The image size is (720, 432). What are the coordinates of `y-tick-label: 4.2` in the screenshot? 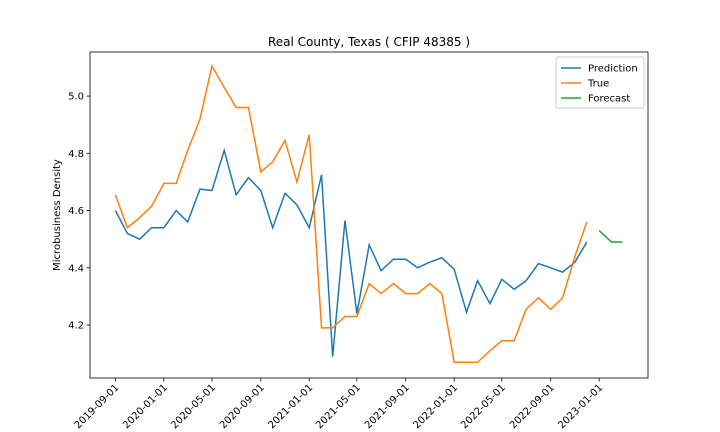 It's located at (76, 326).